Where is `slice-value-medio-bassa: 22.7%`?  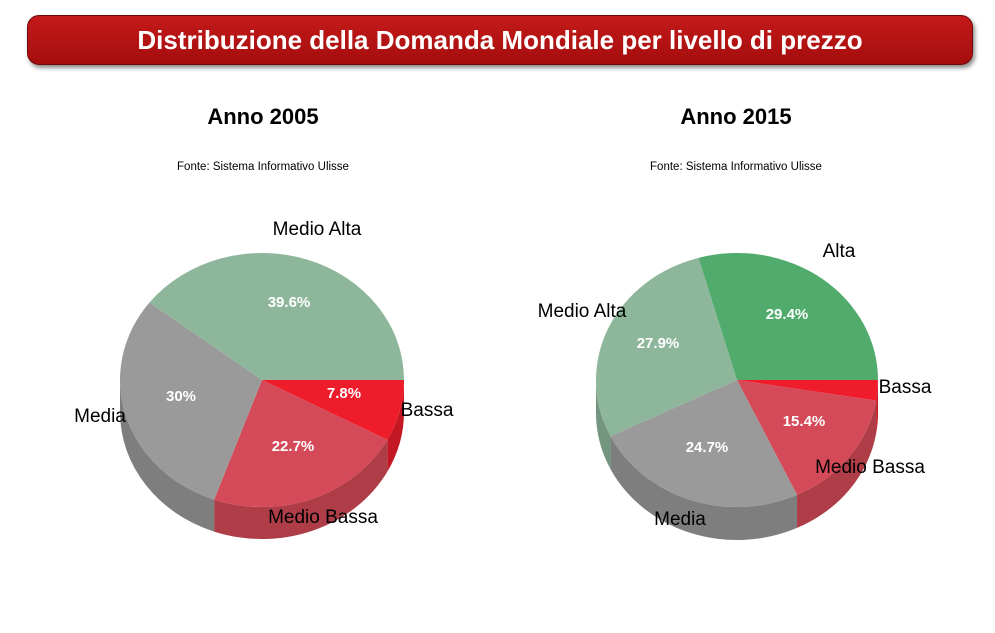
slice-value-medio-bassa: 22.7% is located at coordinates (293, 446).